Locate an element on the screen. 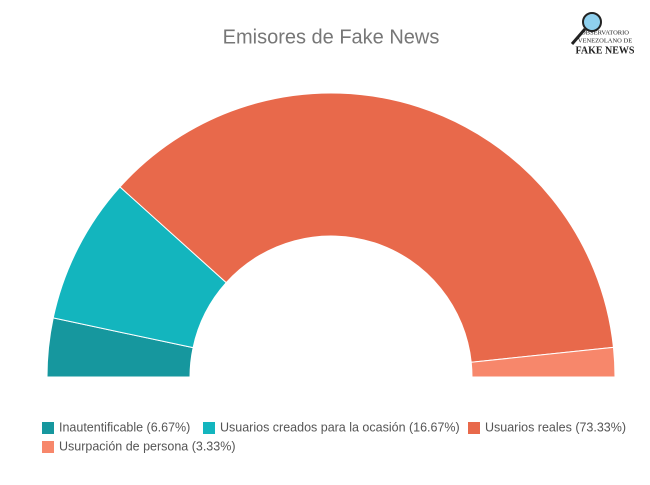 Image resolution: width=650 pixels, height=485 pixels. legend-label: Usuarios reales (73.33%) is located at coordinates (555, 427).